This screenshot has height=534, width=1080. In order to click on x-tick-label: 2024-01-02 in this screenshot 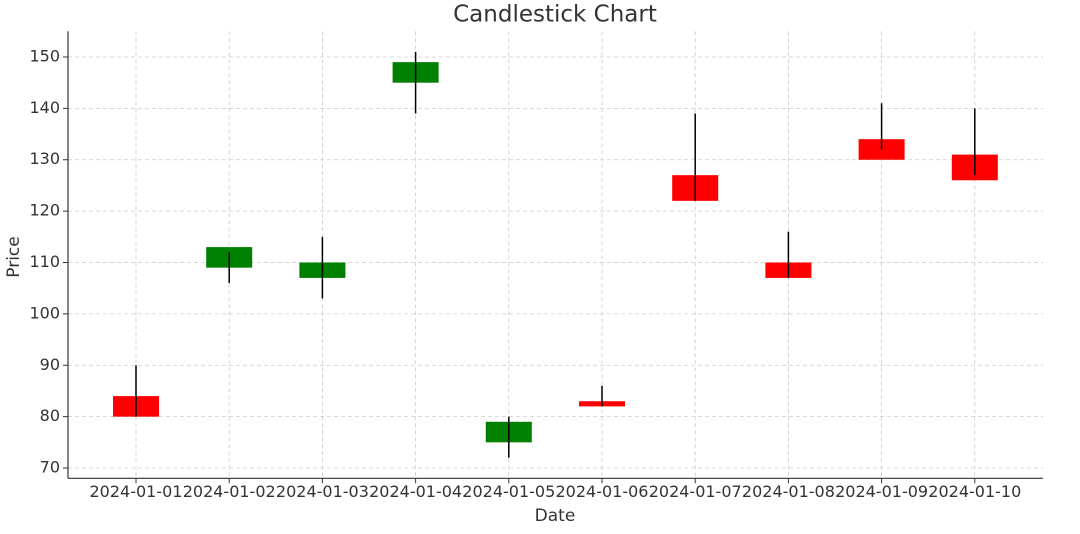, I will do `click(229, 491)`.